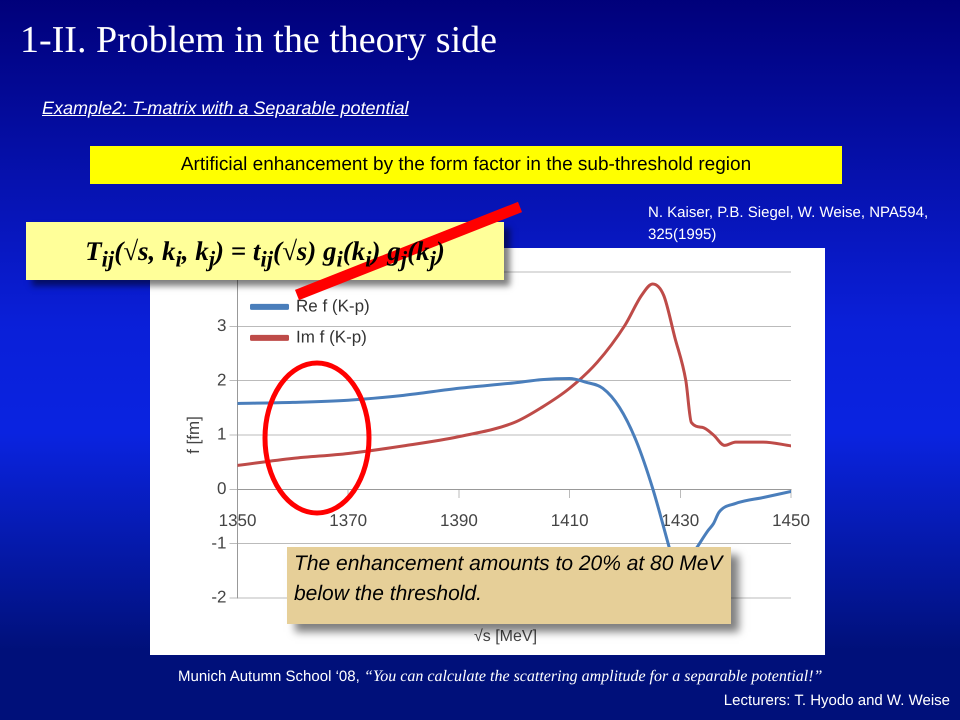  I want to click on text: Munich Autumn School ‘08,, so click(269, 676).